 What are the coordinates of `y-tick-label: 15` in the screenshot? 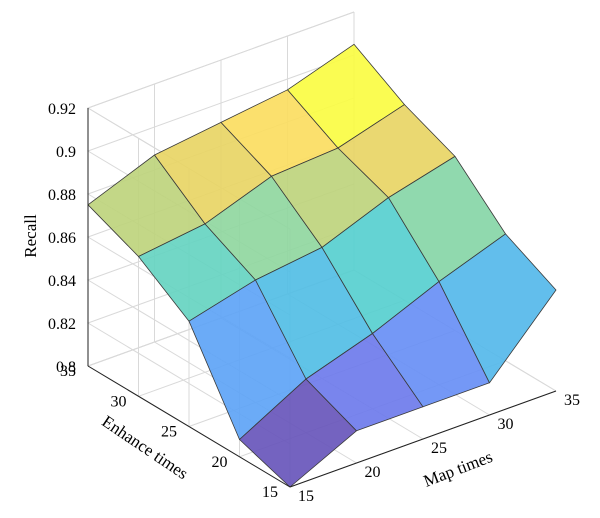 It's located at (270, 492).